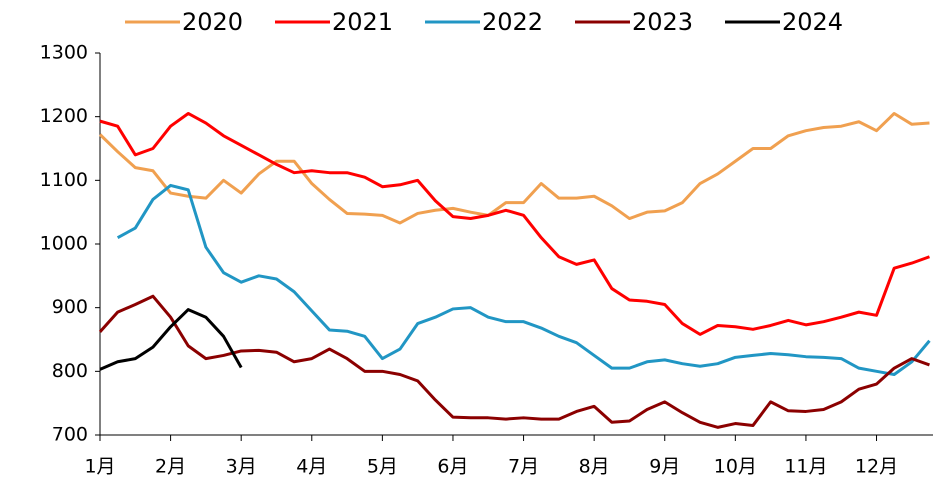 The width and height of the screenshot is (933, 486). Describe the element at coordinates (64, 244) in the screenshot. I see `y-tick-label: 1000` at that location.